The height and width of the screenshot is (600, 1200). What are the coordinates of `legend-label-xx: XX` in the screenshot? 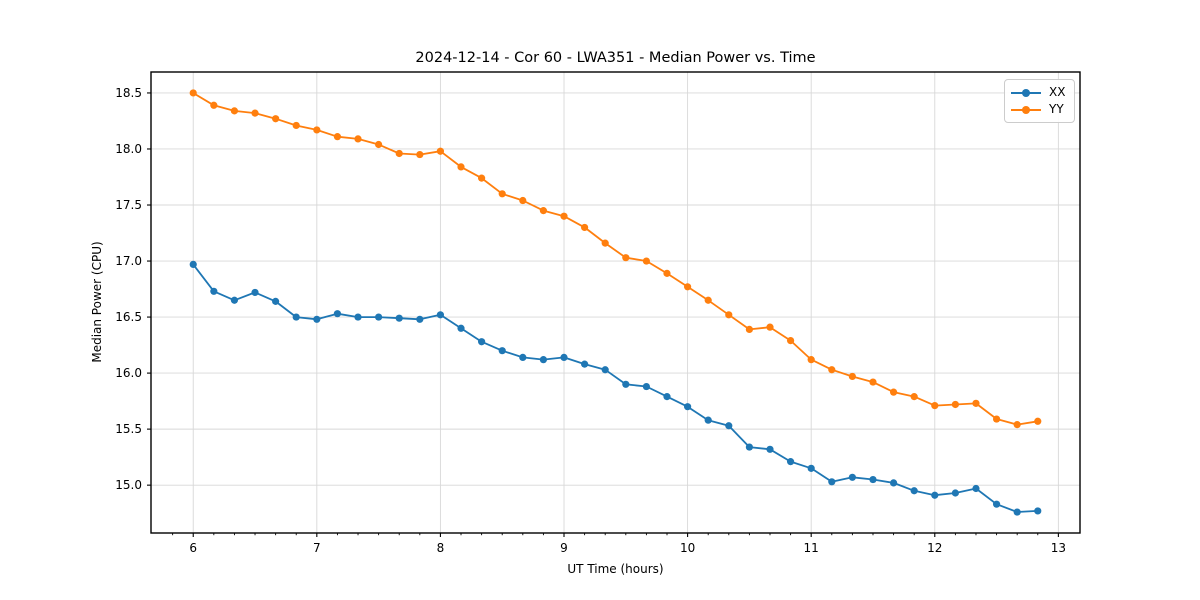 It's located at (1057, 92).